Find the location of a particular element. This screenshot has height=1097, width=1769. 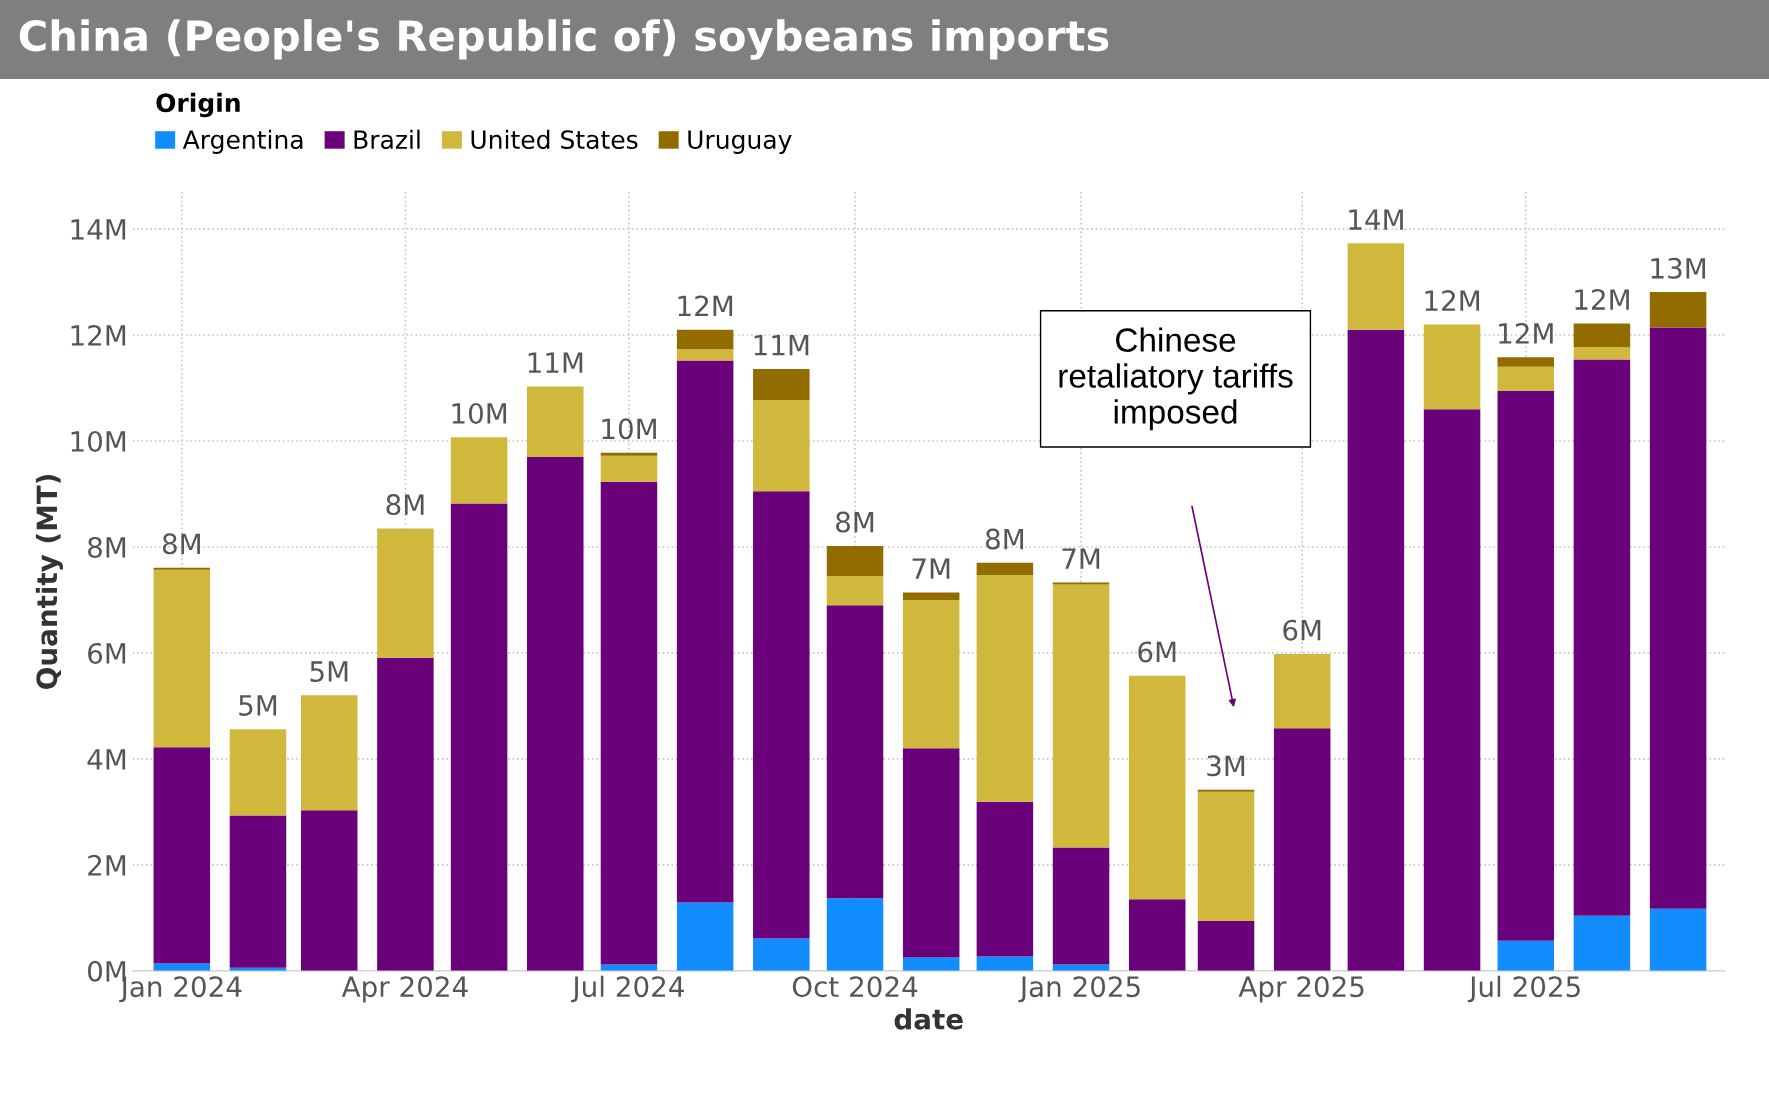

y-tick-label: 2M is located at coordinates (107, 865).